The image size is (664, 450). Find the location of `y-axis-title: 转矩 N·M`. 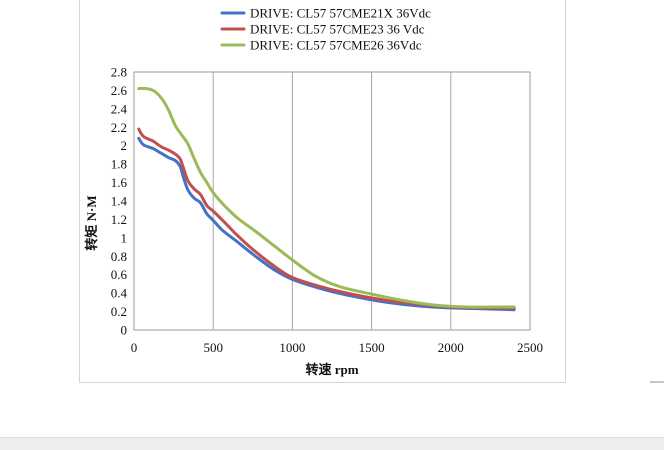

y-axis-title: 转矩 N·M is located at coordinates (91, 222).